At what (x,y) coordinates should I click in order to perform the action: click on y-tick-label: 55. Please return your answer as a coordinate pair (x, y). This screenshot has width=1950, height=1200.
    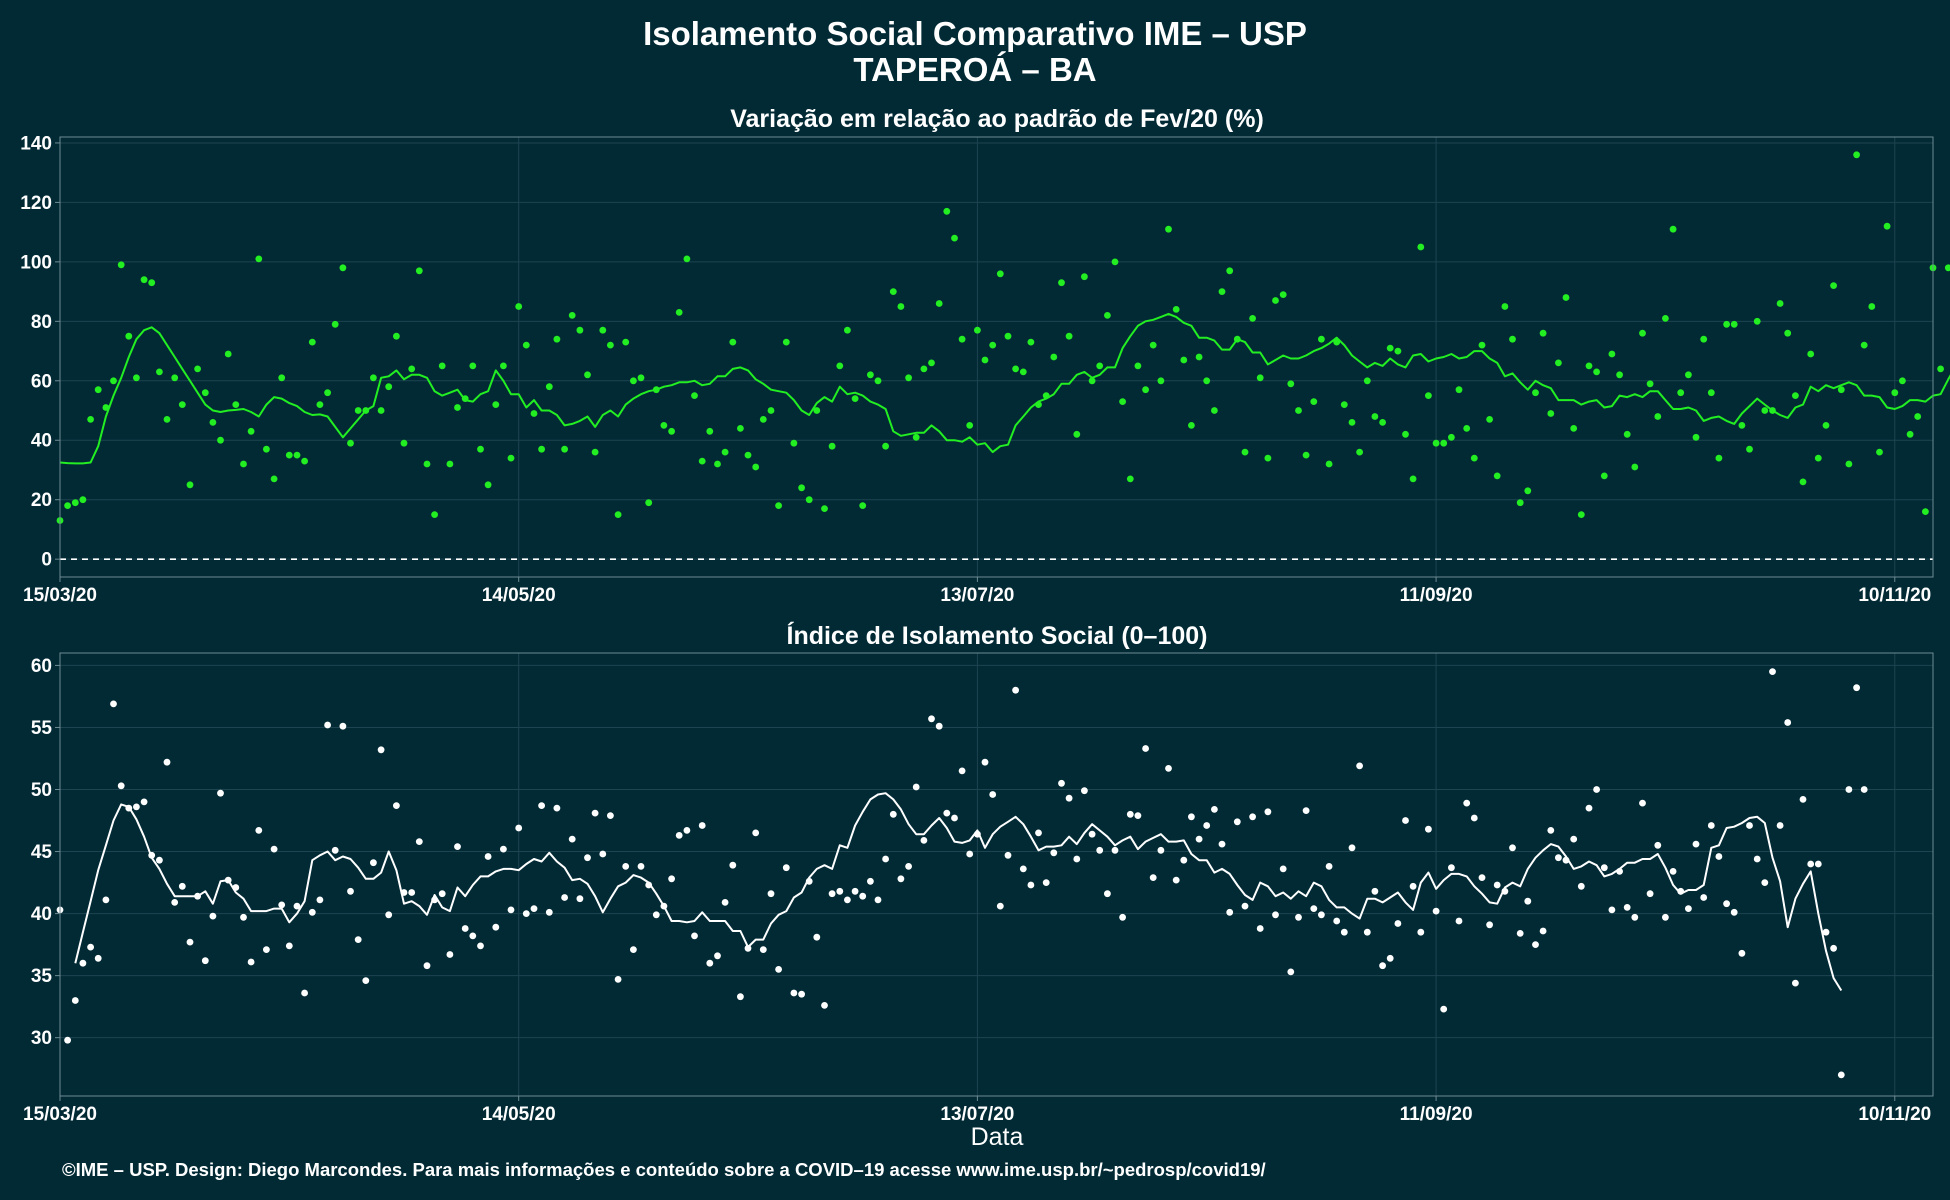
    Looking at the image, I should click on (42, 728).